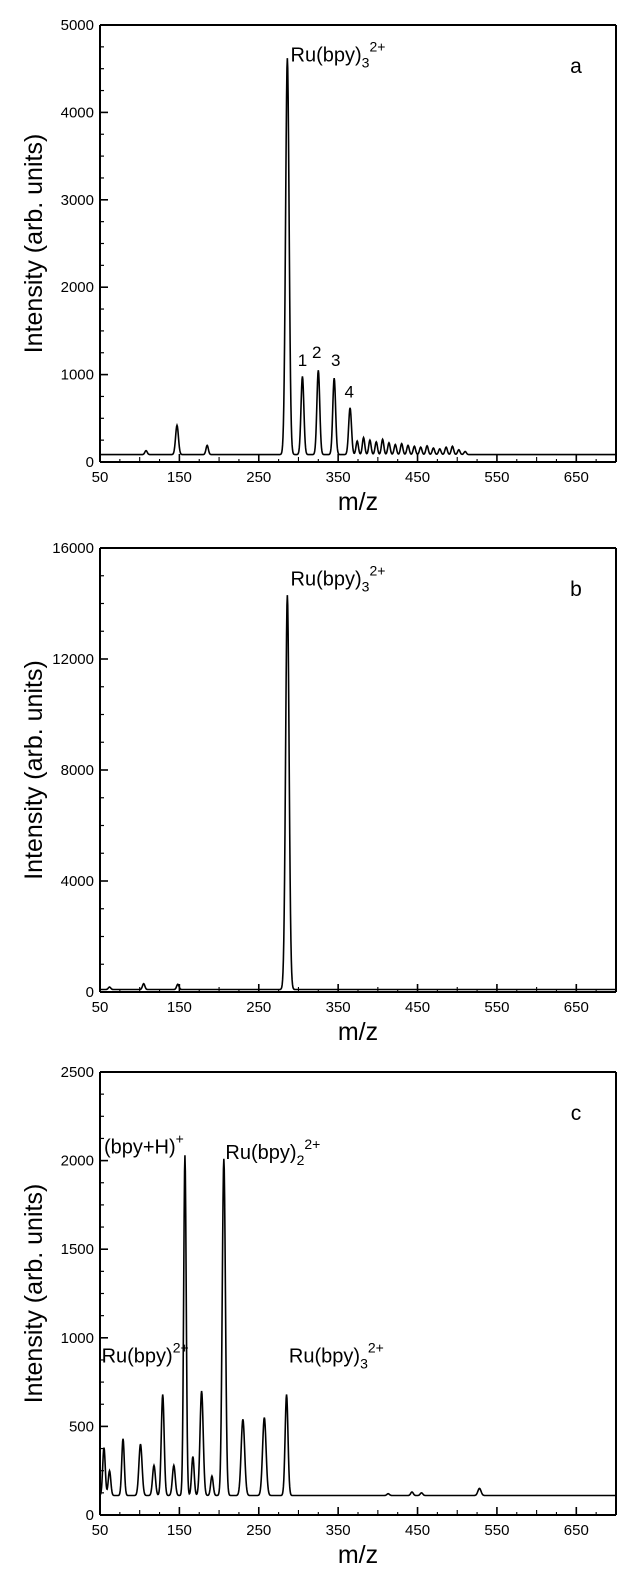  I want to click on y-tick-label: 12000, so click(73, 659).